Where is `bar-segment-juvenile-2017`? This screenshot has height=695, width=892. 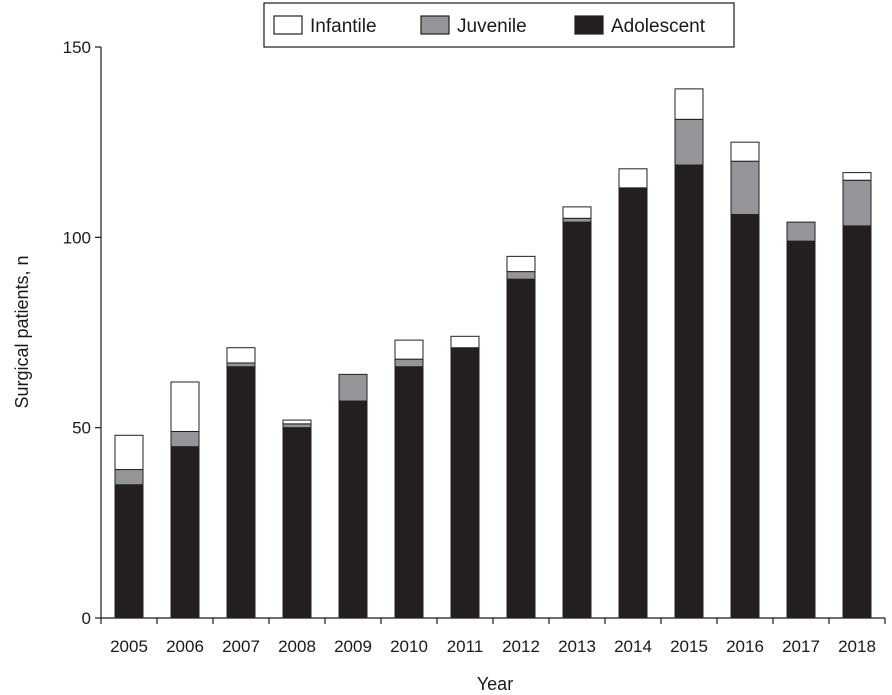 bar-segment-juvenile-2017 is located at coordinates (801, 231).